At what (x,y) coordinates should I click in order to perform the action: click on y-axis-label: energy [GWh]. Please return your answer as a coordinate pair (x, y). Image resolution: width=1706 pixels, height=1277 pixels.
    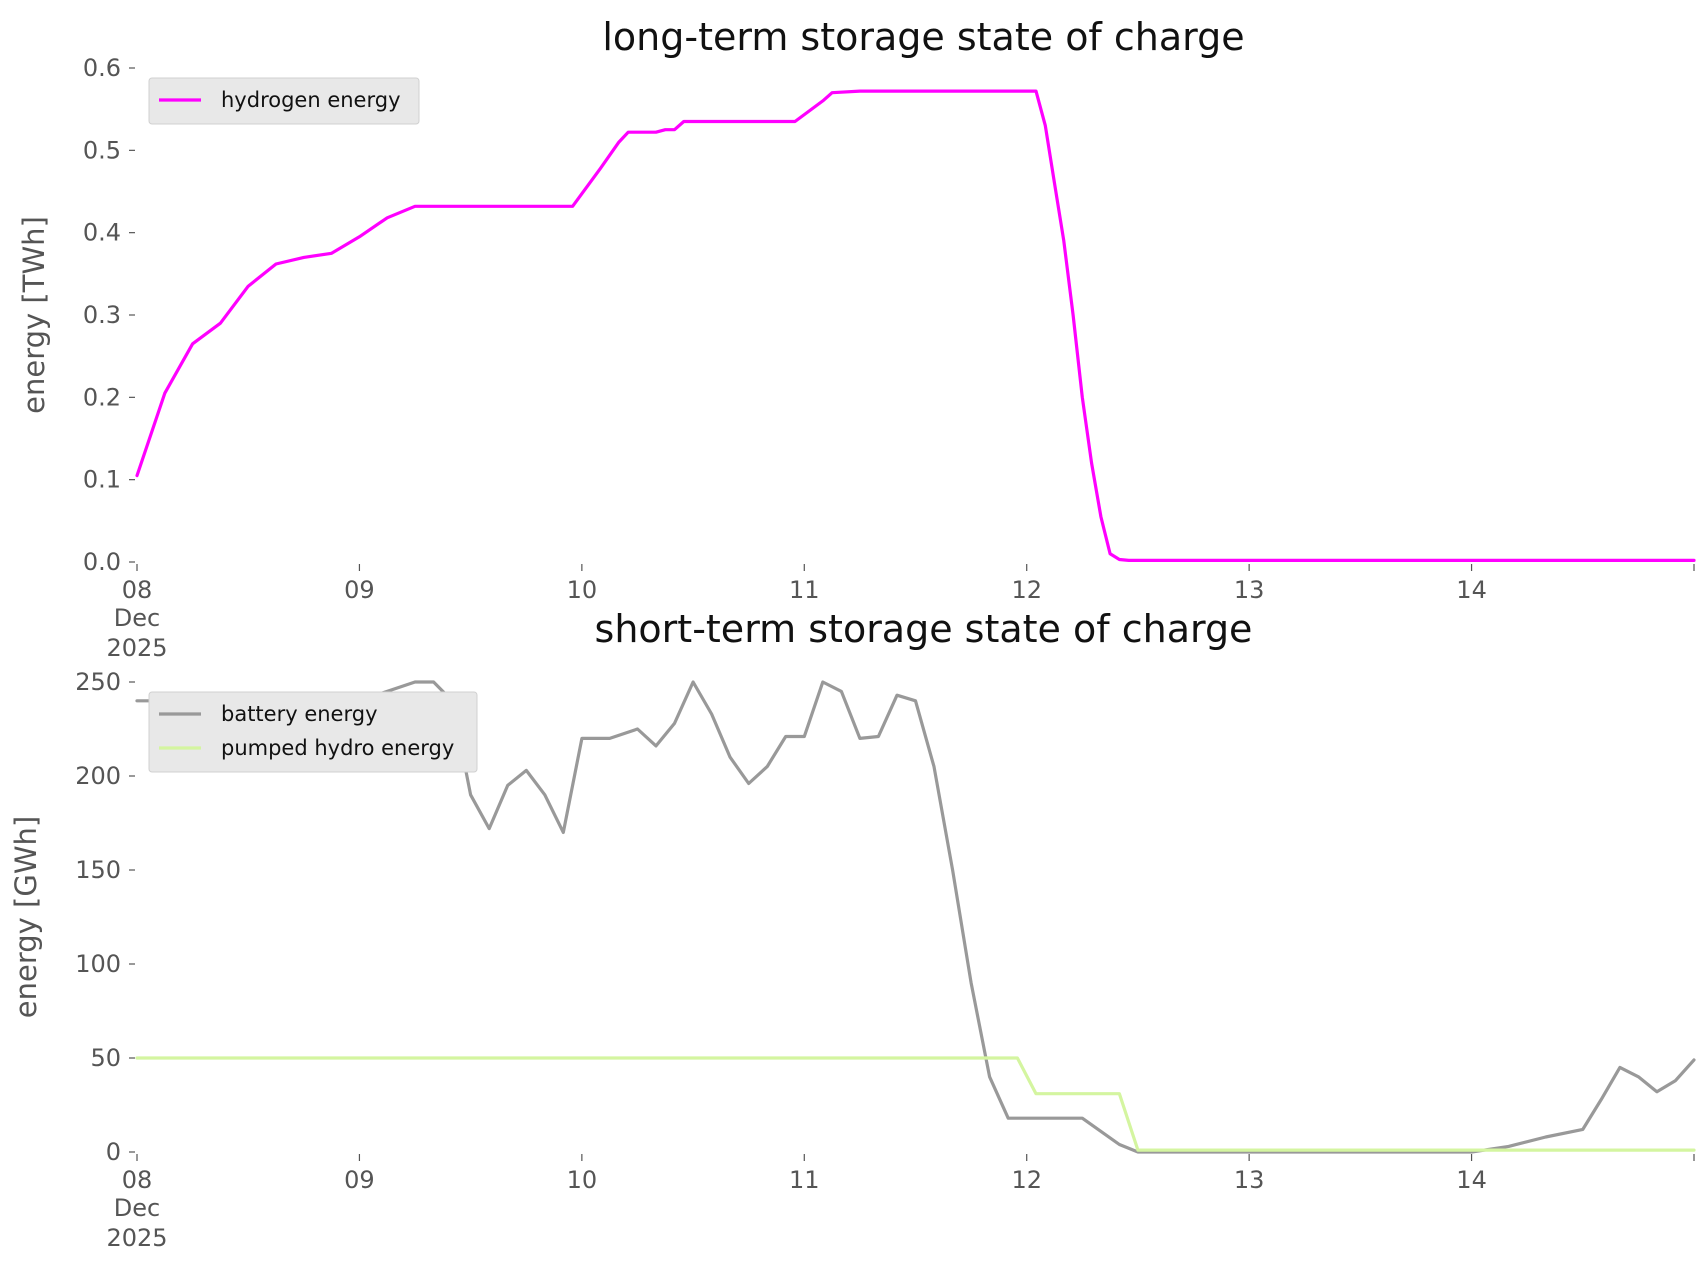
    Looking at the image, I should click on (26, 917).